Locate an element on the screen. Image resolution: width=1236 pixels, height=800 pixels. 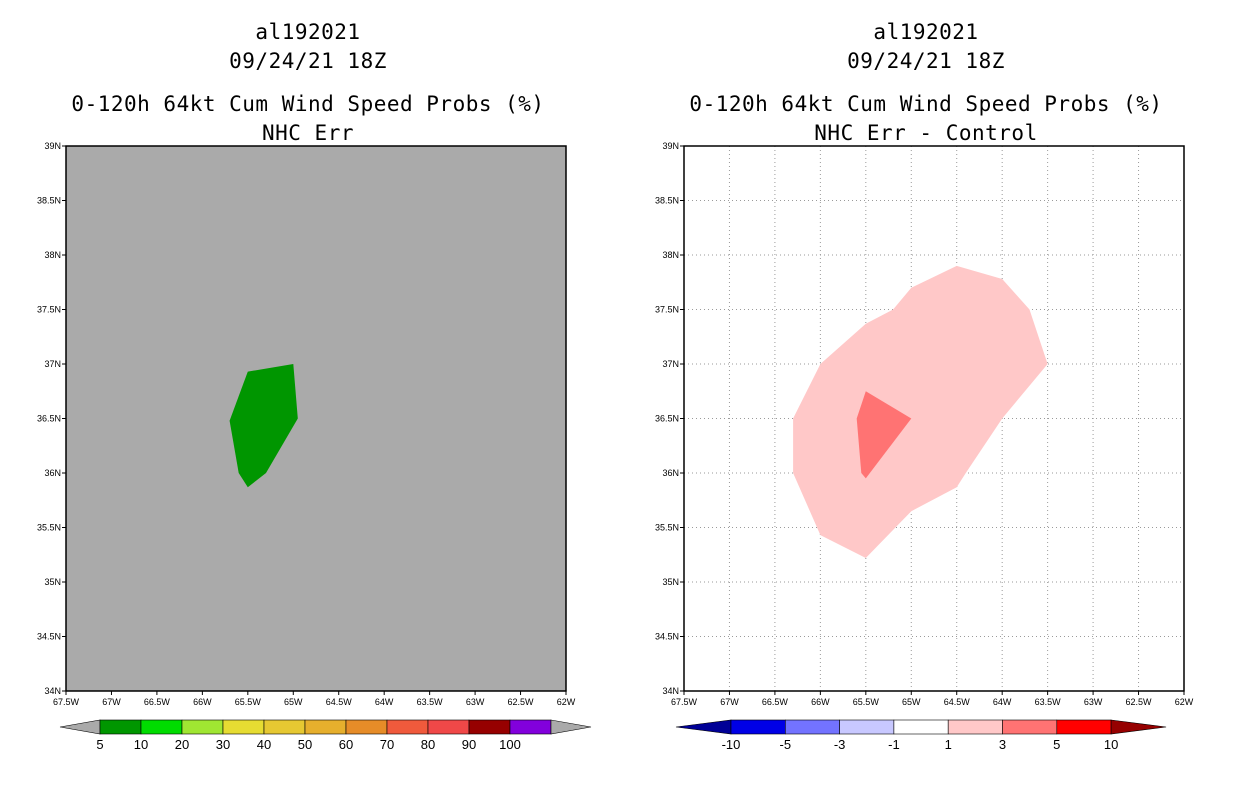
right-title-datetime: 09/24/21 18Z is located at coordinates (926, 61).